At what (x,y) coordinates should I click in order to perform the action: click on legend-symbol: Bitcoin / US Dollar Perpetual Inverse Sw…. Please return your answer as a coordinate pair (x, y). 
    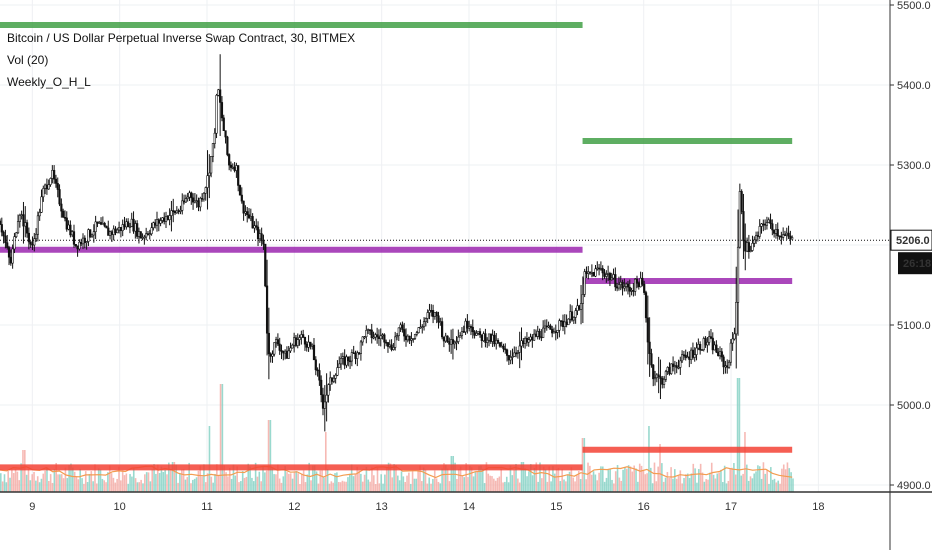
    Looking at the image, I should click on (181, 38).